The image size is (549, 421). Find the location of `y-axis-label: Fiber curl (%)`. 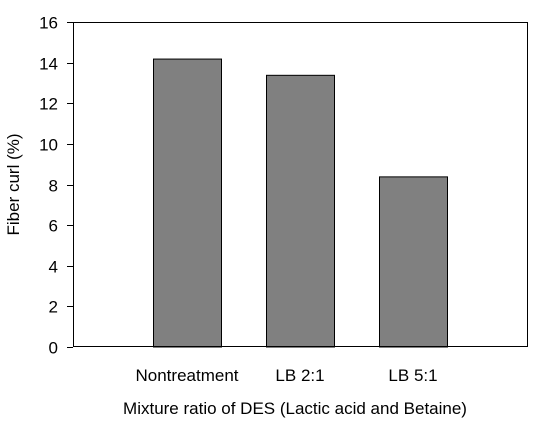

y-axis-label: Fiber curl (%) is located at coordinates (13, 184).